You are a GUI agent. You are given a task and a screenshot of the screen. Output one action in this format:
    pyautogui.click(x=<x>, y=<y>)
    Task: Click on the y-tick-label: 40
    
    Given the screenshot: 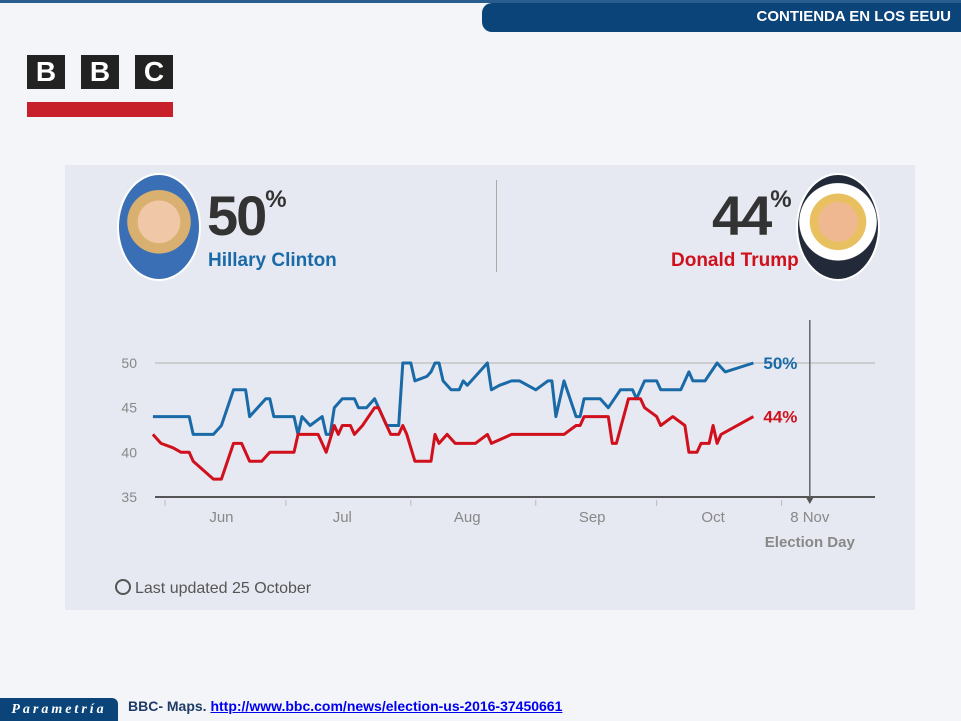 What is the action you would take?
    pyautogui.click(x=129, y=452)
    